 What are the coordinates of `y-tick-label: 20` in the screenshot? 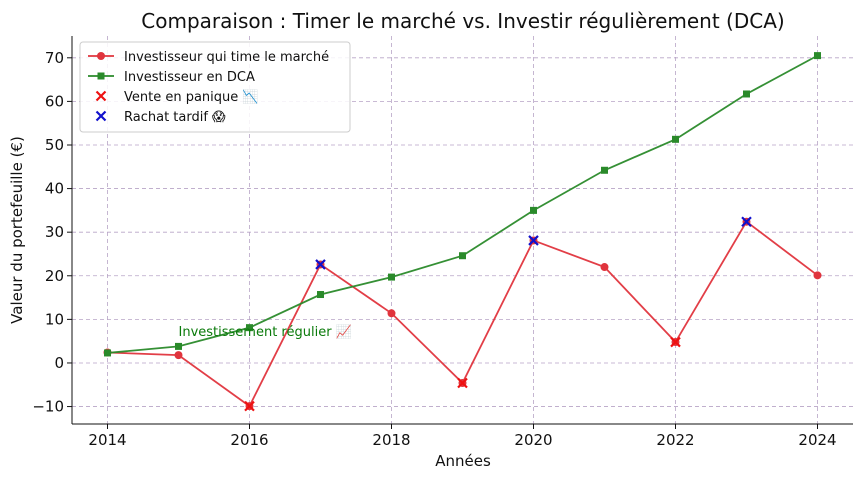 It's located at (54, 276).